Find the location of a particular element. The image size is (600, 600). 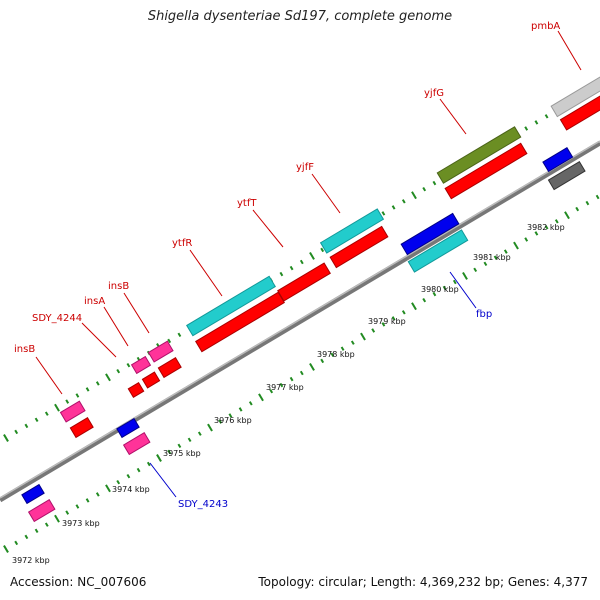

callout-ytfR is located at coordinates (206, 273).